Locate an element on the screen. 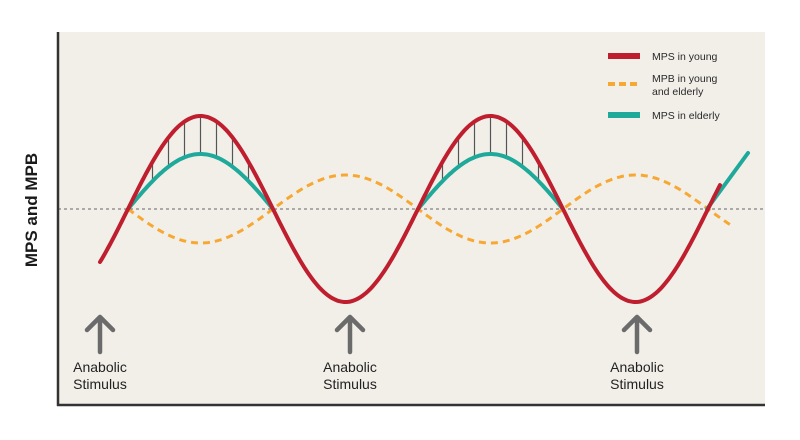  legend-label-1-1: and elderly is located at coordinates (678, 92).